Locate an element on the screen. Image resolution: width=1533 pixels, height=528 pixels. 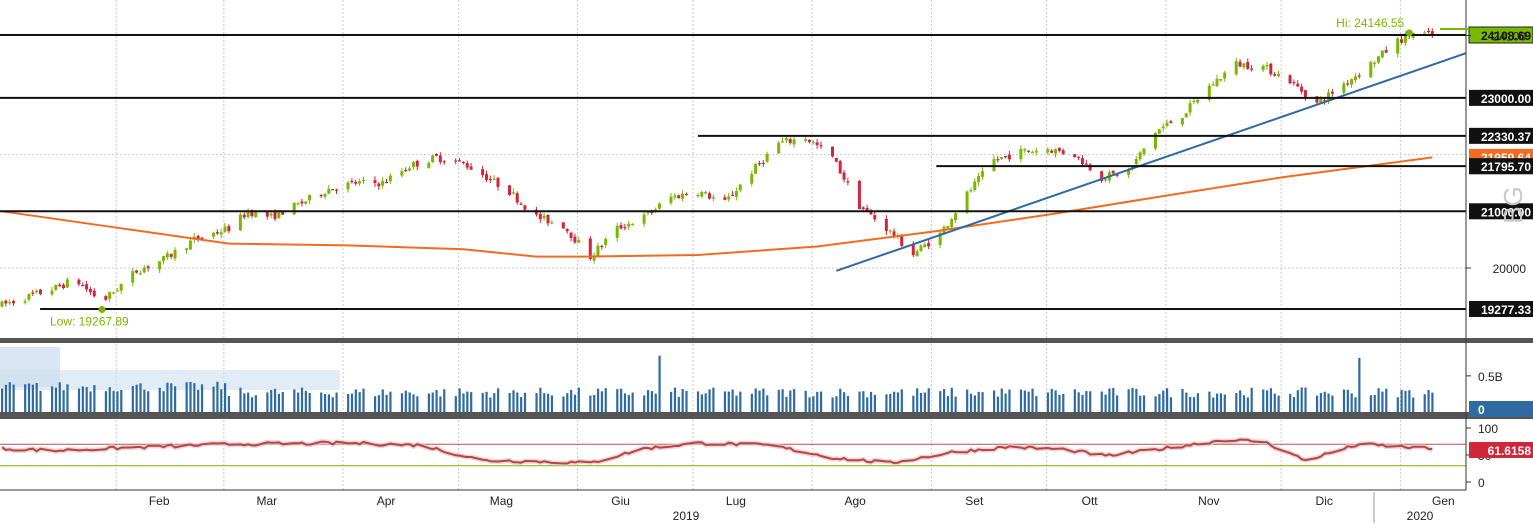
volume-profile-shade is located at coordinates (170, 380).